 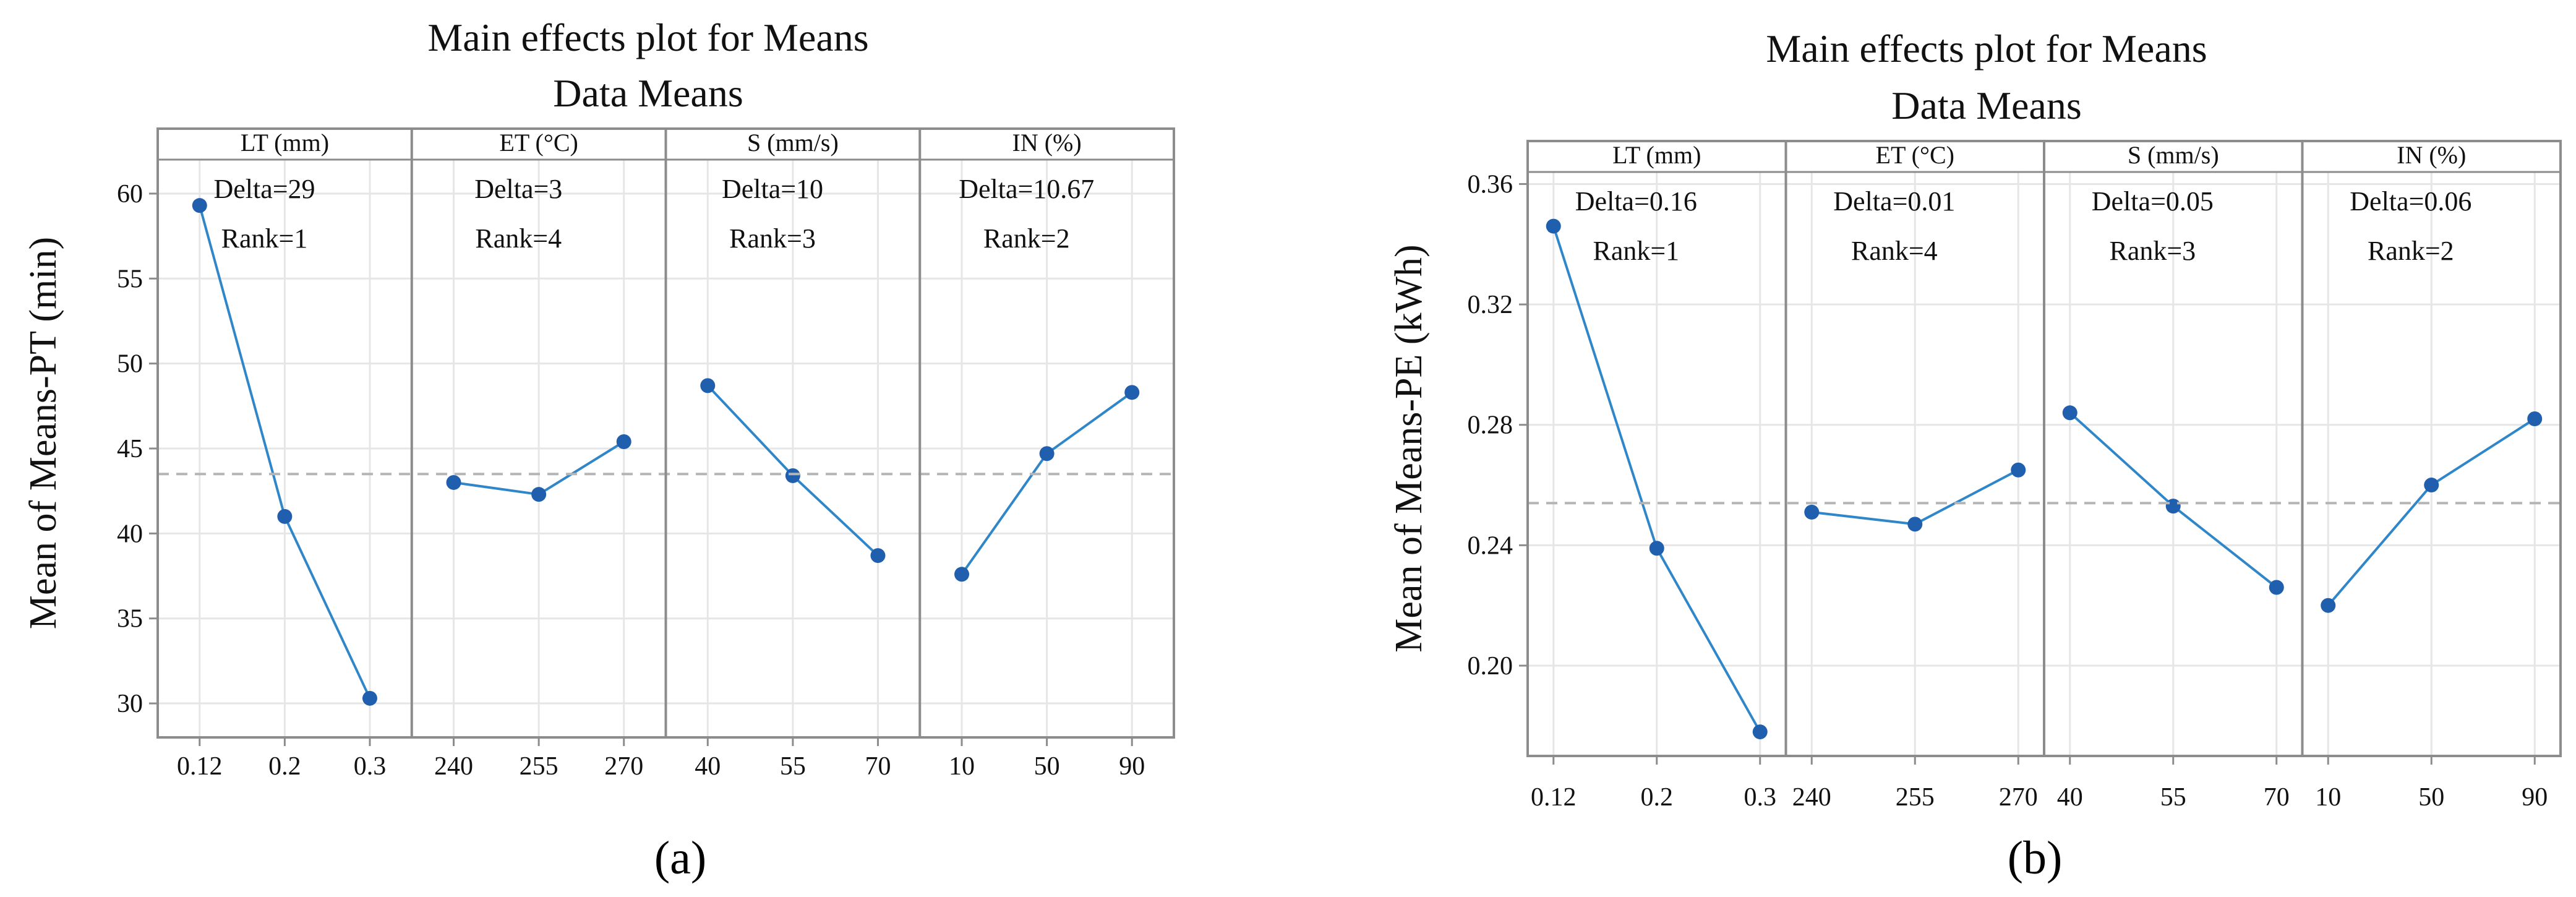 I want to click on delta-annotation: Delta=3, so click(x=518, y=189).